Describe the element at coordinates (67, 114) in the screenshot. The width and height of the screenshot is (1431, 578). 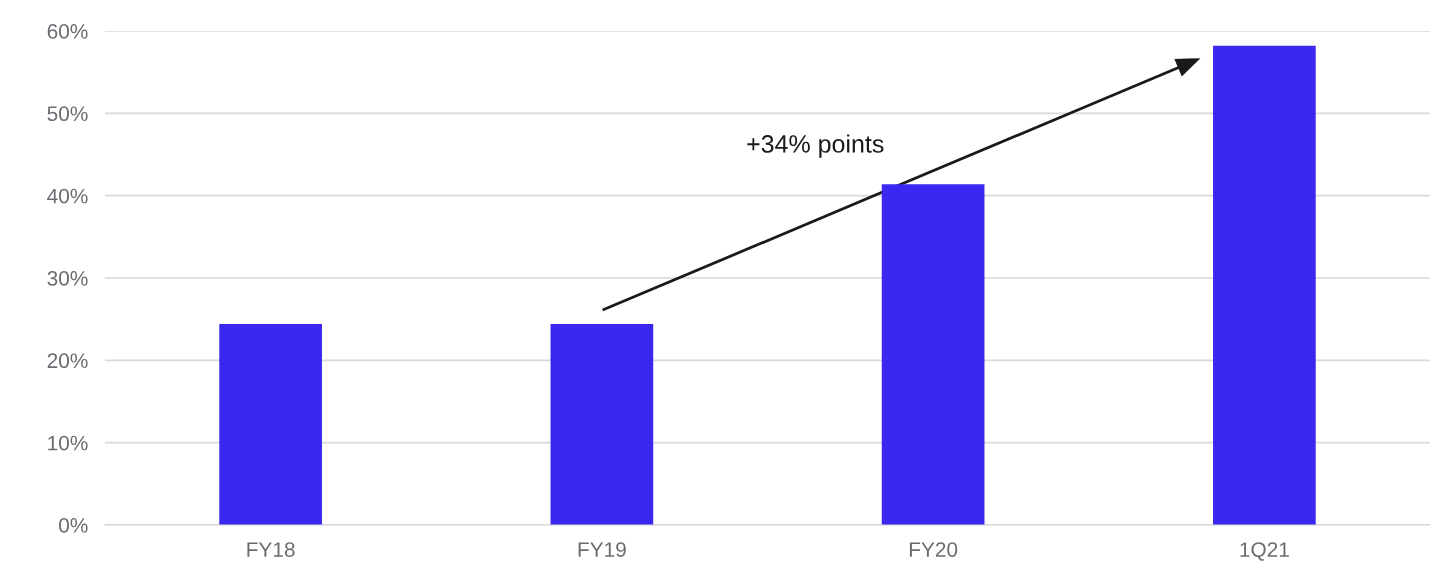
I see `y-tick-label: 50%` at that location.